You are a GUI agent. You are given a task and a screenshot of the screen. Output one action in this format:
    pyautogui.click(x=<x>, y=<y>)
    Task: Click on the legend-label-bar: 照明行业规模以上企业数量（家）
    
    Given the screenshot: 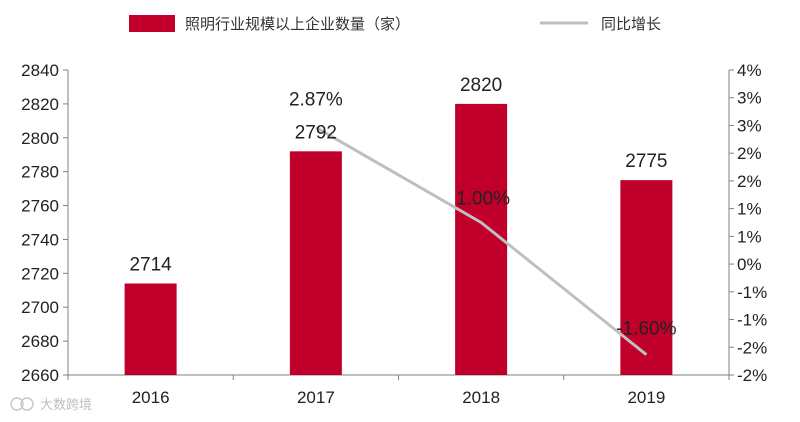 What is the action you would take?
    pyautogui.click(x=297, y=24)
    